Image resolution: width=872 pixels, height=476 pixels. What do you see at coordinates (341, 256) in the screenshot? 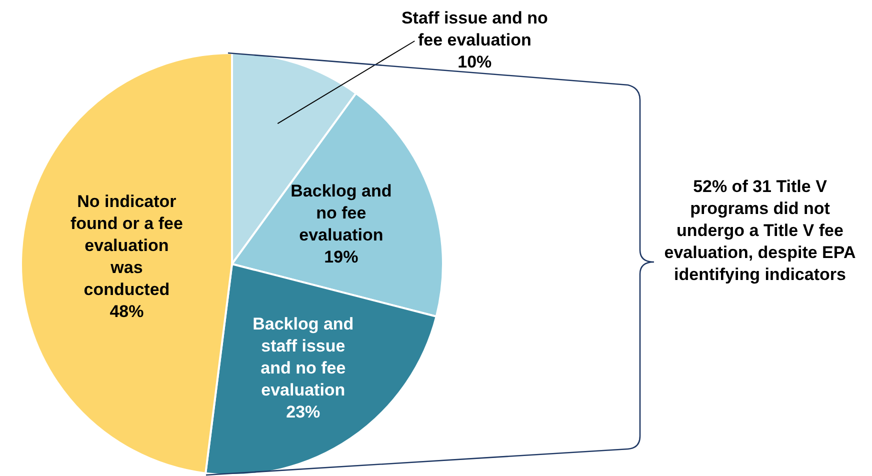
I see `data-label: 19%` at bounding box center [341, 256].